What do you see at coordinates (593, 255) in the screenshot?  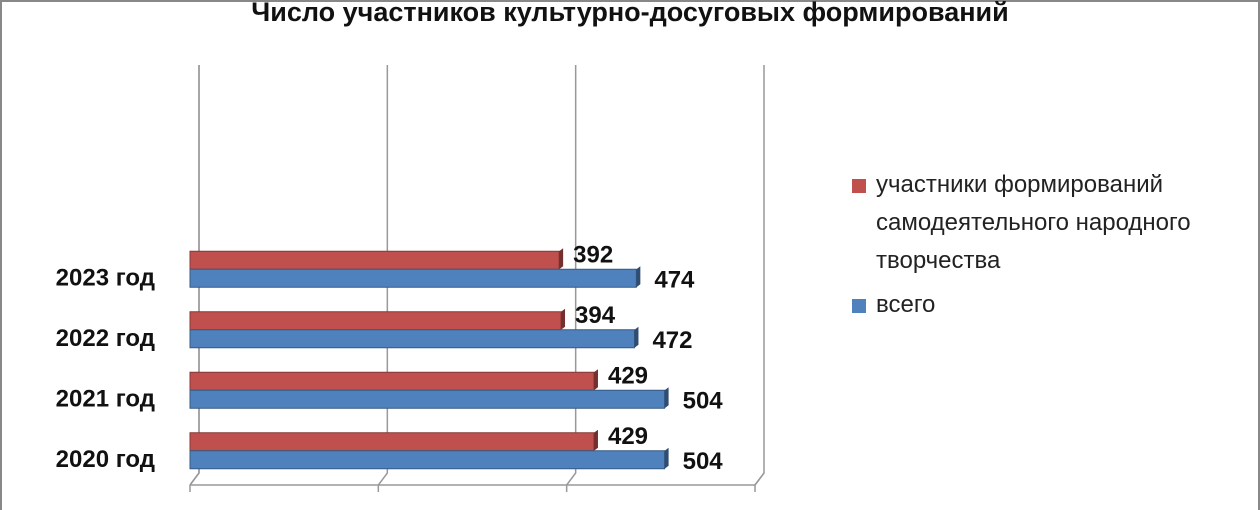 I see `data-label: 392` at bounding box center [593, 255].